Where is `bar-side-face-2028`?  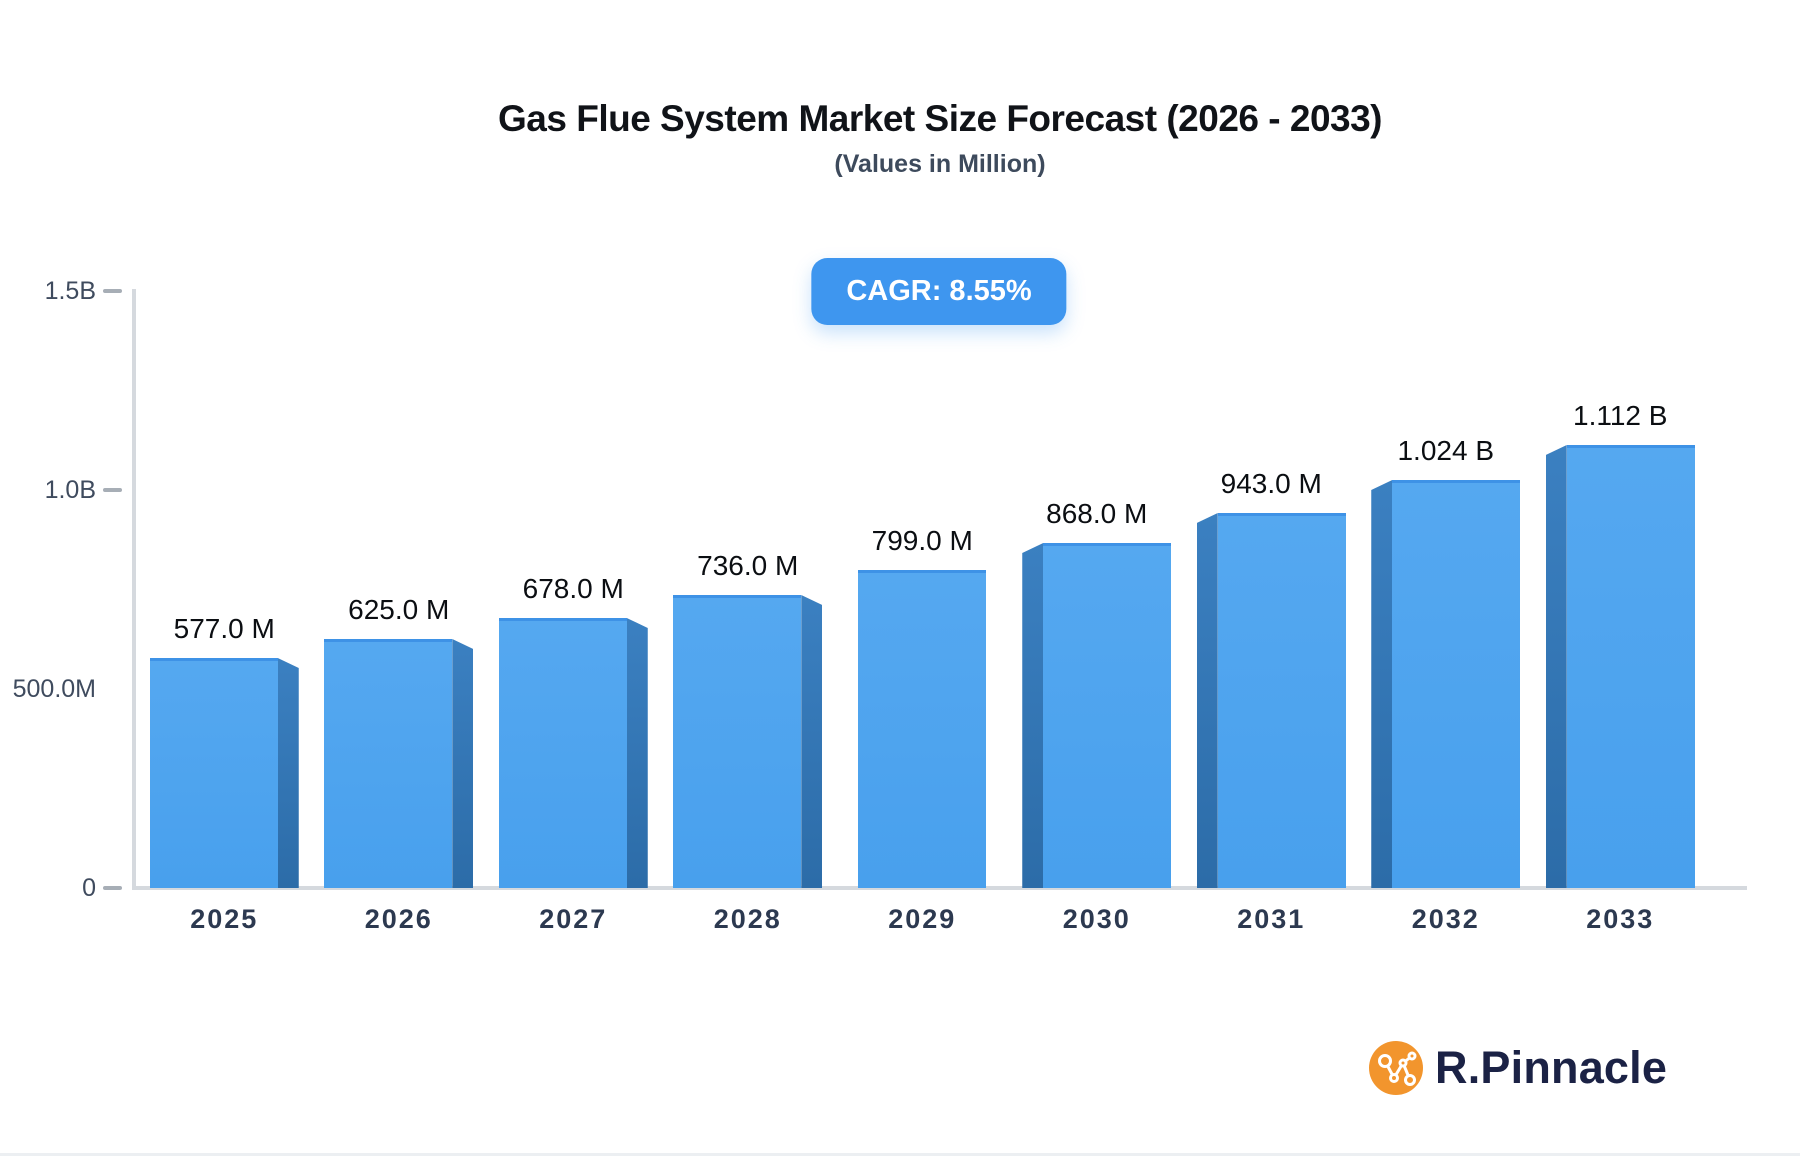
bar-side-face-2028 is located at coordinates (812, 741).